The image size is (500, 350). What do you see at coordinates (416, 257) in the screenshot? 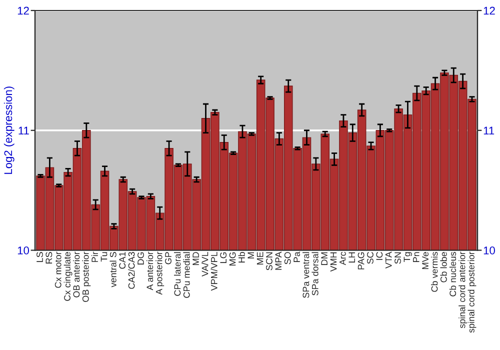
I see `x-tick-label: Pn` at bounding box center [416, 257].